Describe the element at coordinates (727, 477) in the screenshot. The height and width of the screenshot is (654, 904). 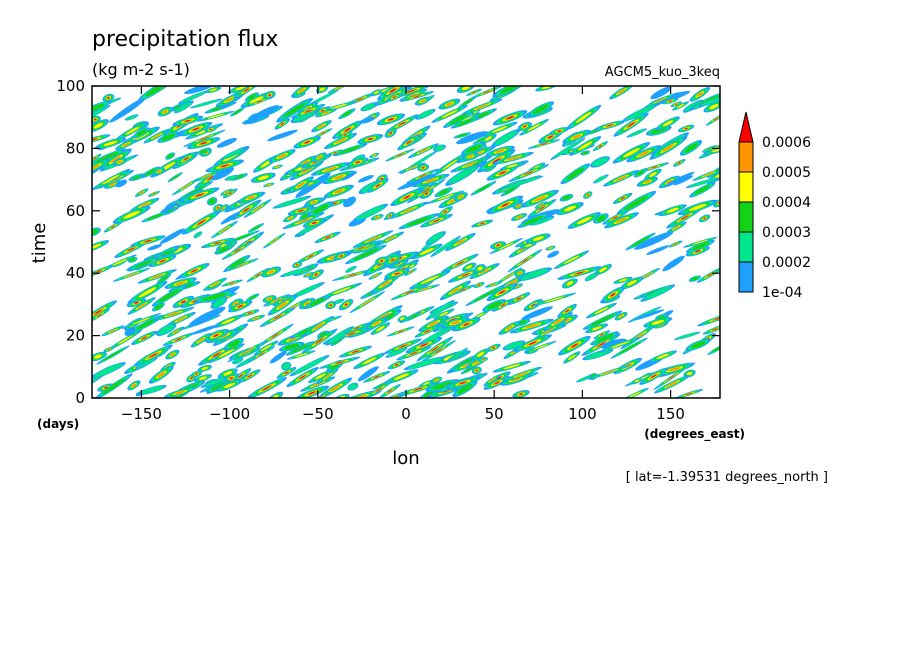
I see `latitude-annotation: [ lat=-1.39531 degrees_north ]` at that location.